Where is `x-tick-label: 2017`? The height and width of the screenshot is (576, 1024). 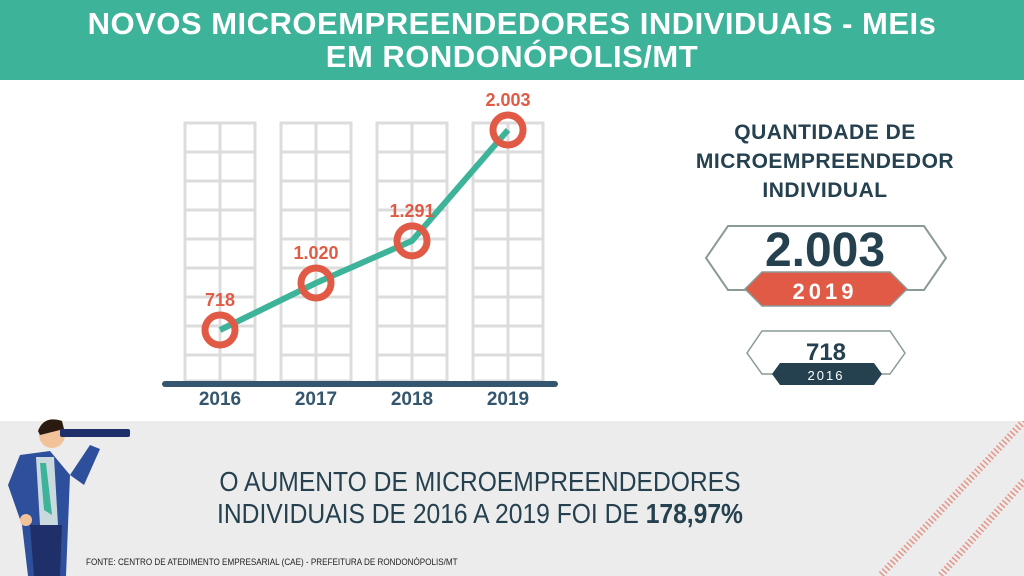
x-tick-label: 2017 is located at coordinates (316, 399).